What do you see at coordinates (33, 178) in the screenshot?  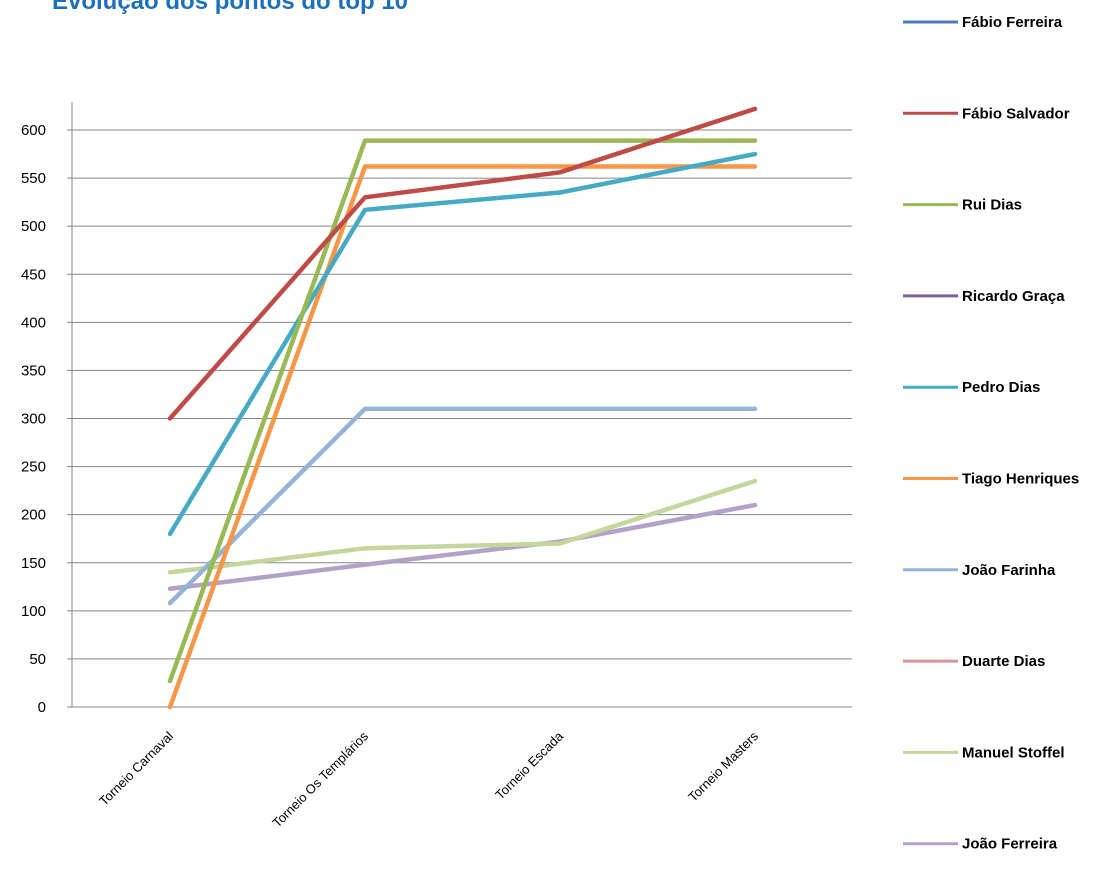 I see `y-tick-label: 550` at bounding box center [33, 178].